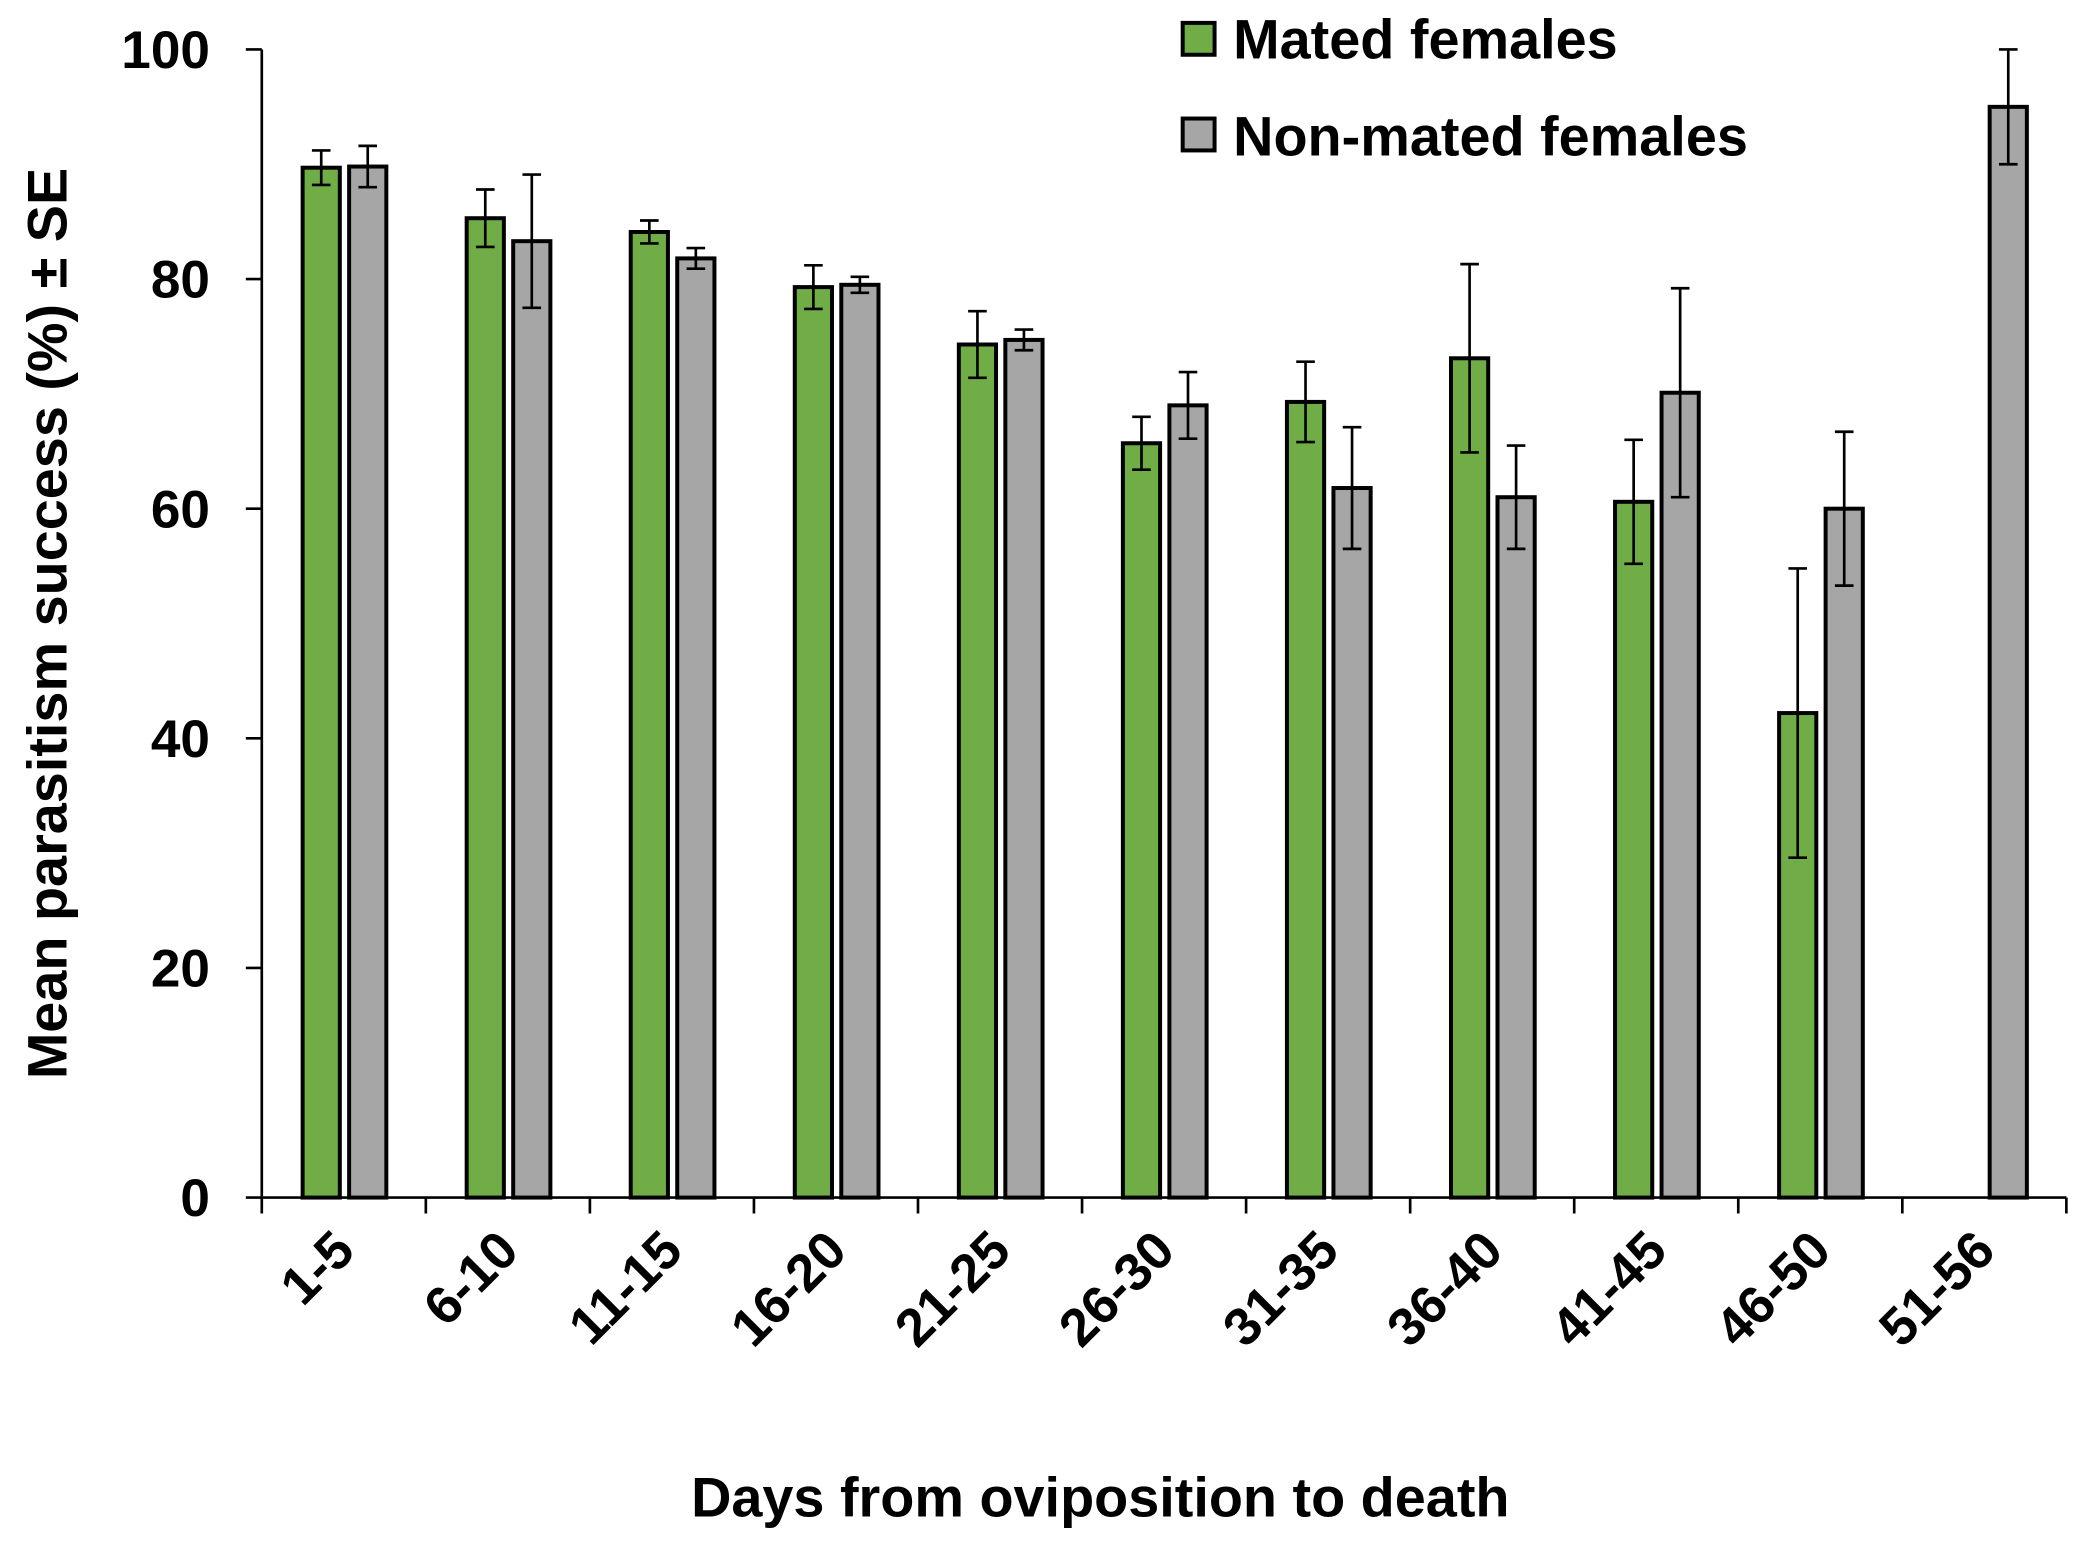 The width and height of the screenshot is (2077, 1546). I want to click on x-tick-label: 6-10, so click(471, 1278).